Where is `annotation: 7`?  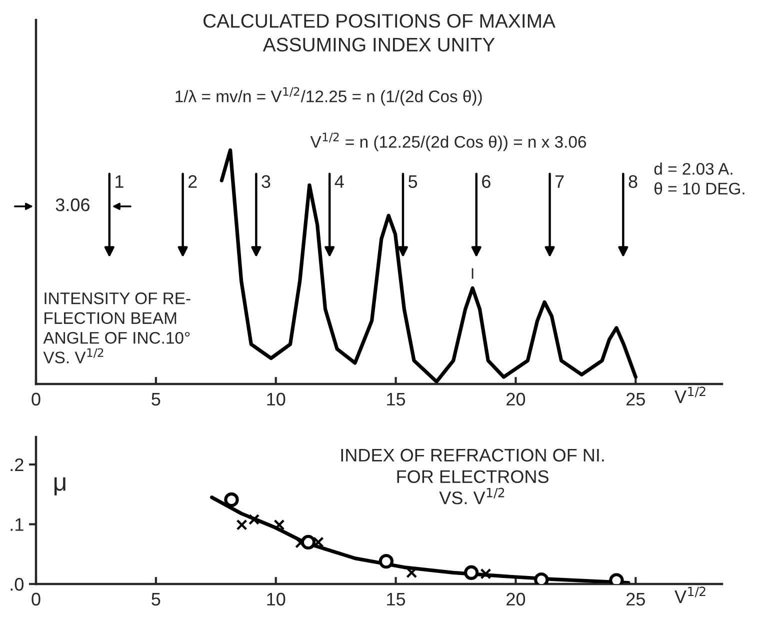
annotation: 7 is located at coordinates (560, 181).